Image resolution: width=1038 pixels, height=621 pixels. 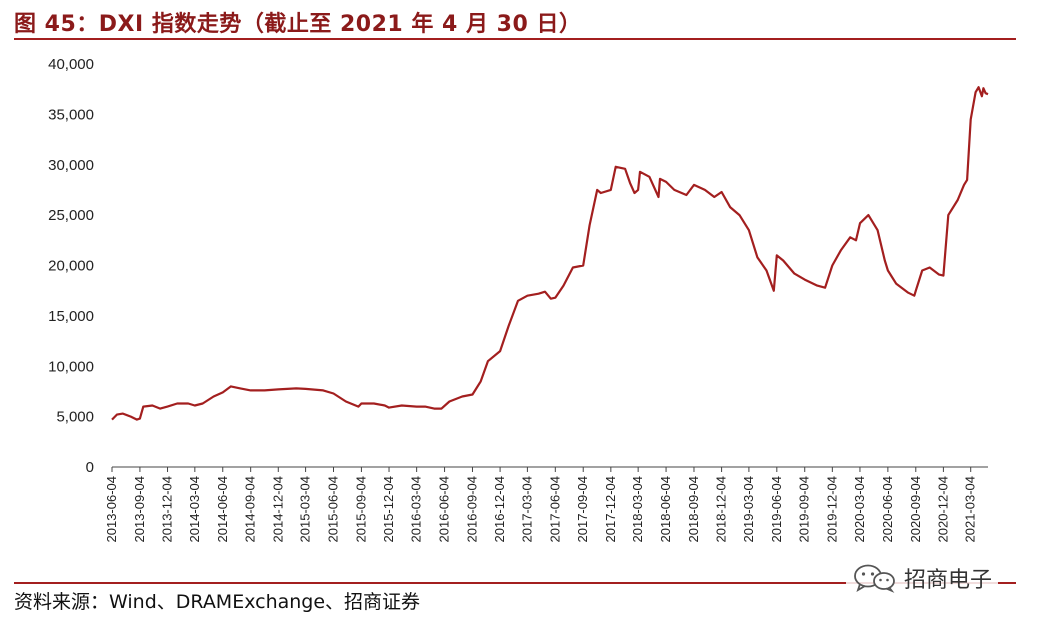 I want to click on y-tick-label: 25,000, so click(x=71, y=215).